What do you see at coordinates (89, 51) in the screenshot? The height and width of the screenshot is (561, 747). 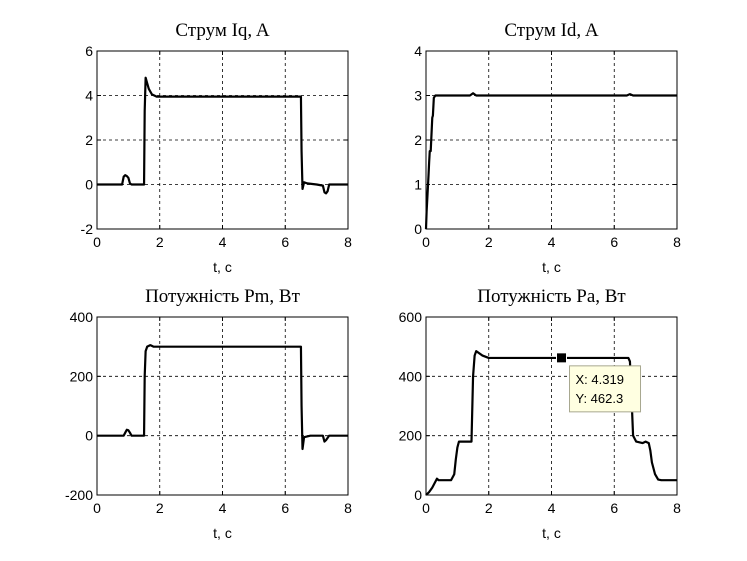 I see `y-tick-label: 6` at bounding box center [89, 51].